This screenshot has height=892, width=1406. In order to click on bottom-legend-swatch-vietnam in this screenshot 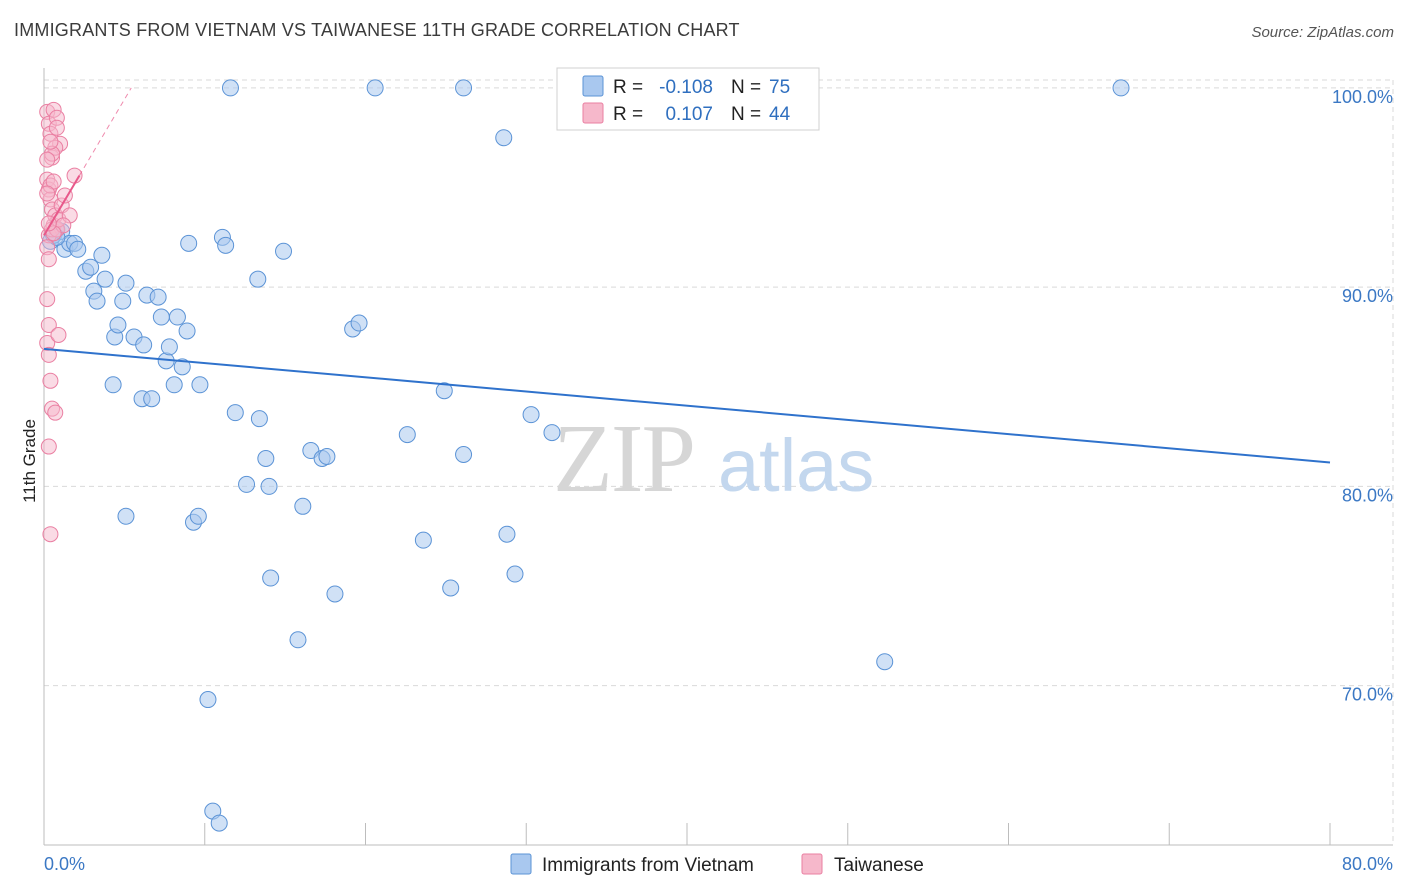, I will do `click(521, 864)`.